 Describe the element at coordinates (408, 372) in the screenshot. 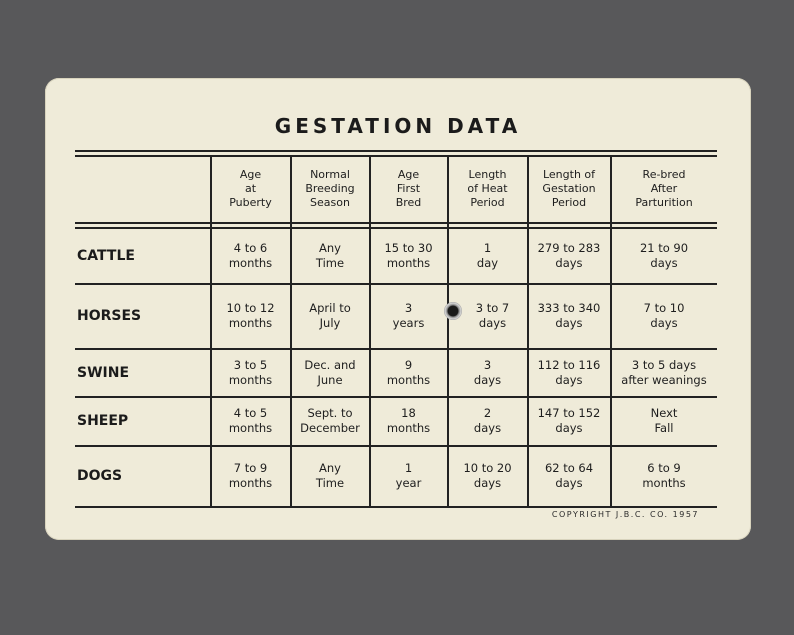

I see `table-cell: 9 months` at that location.